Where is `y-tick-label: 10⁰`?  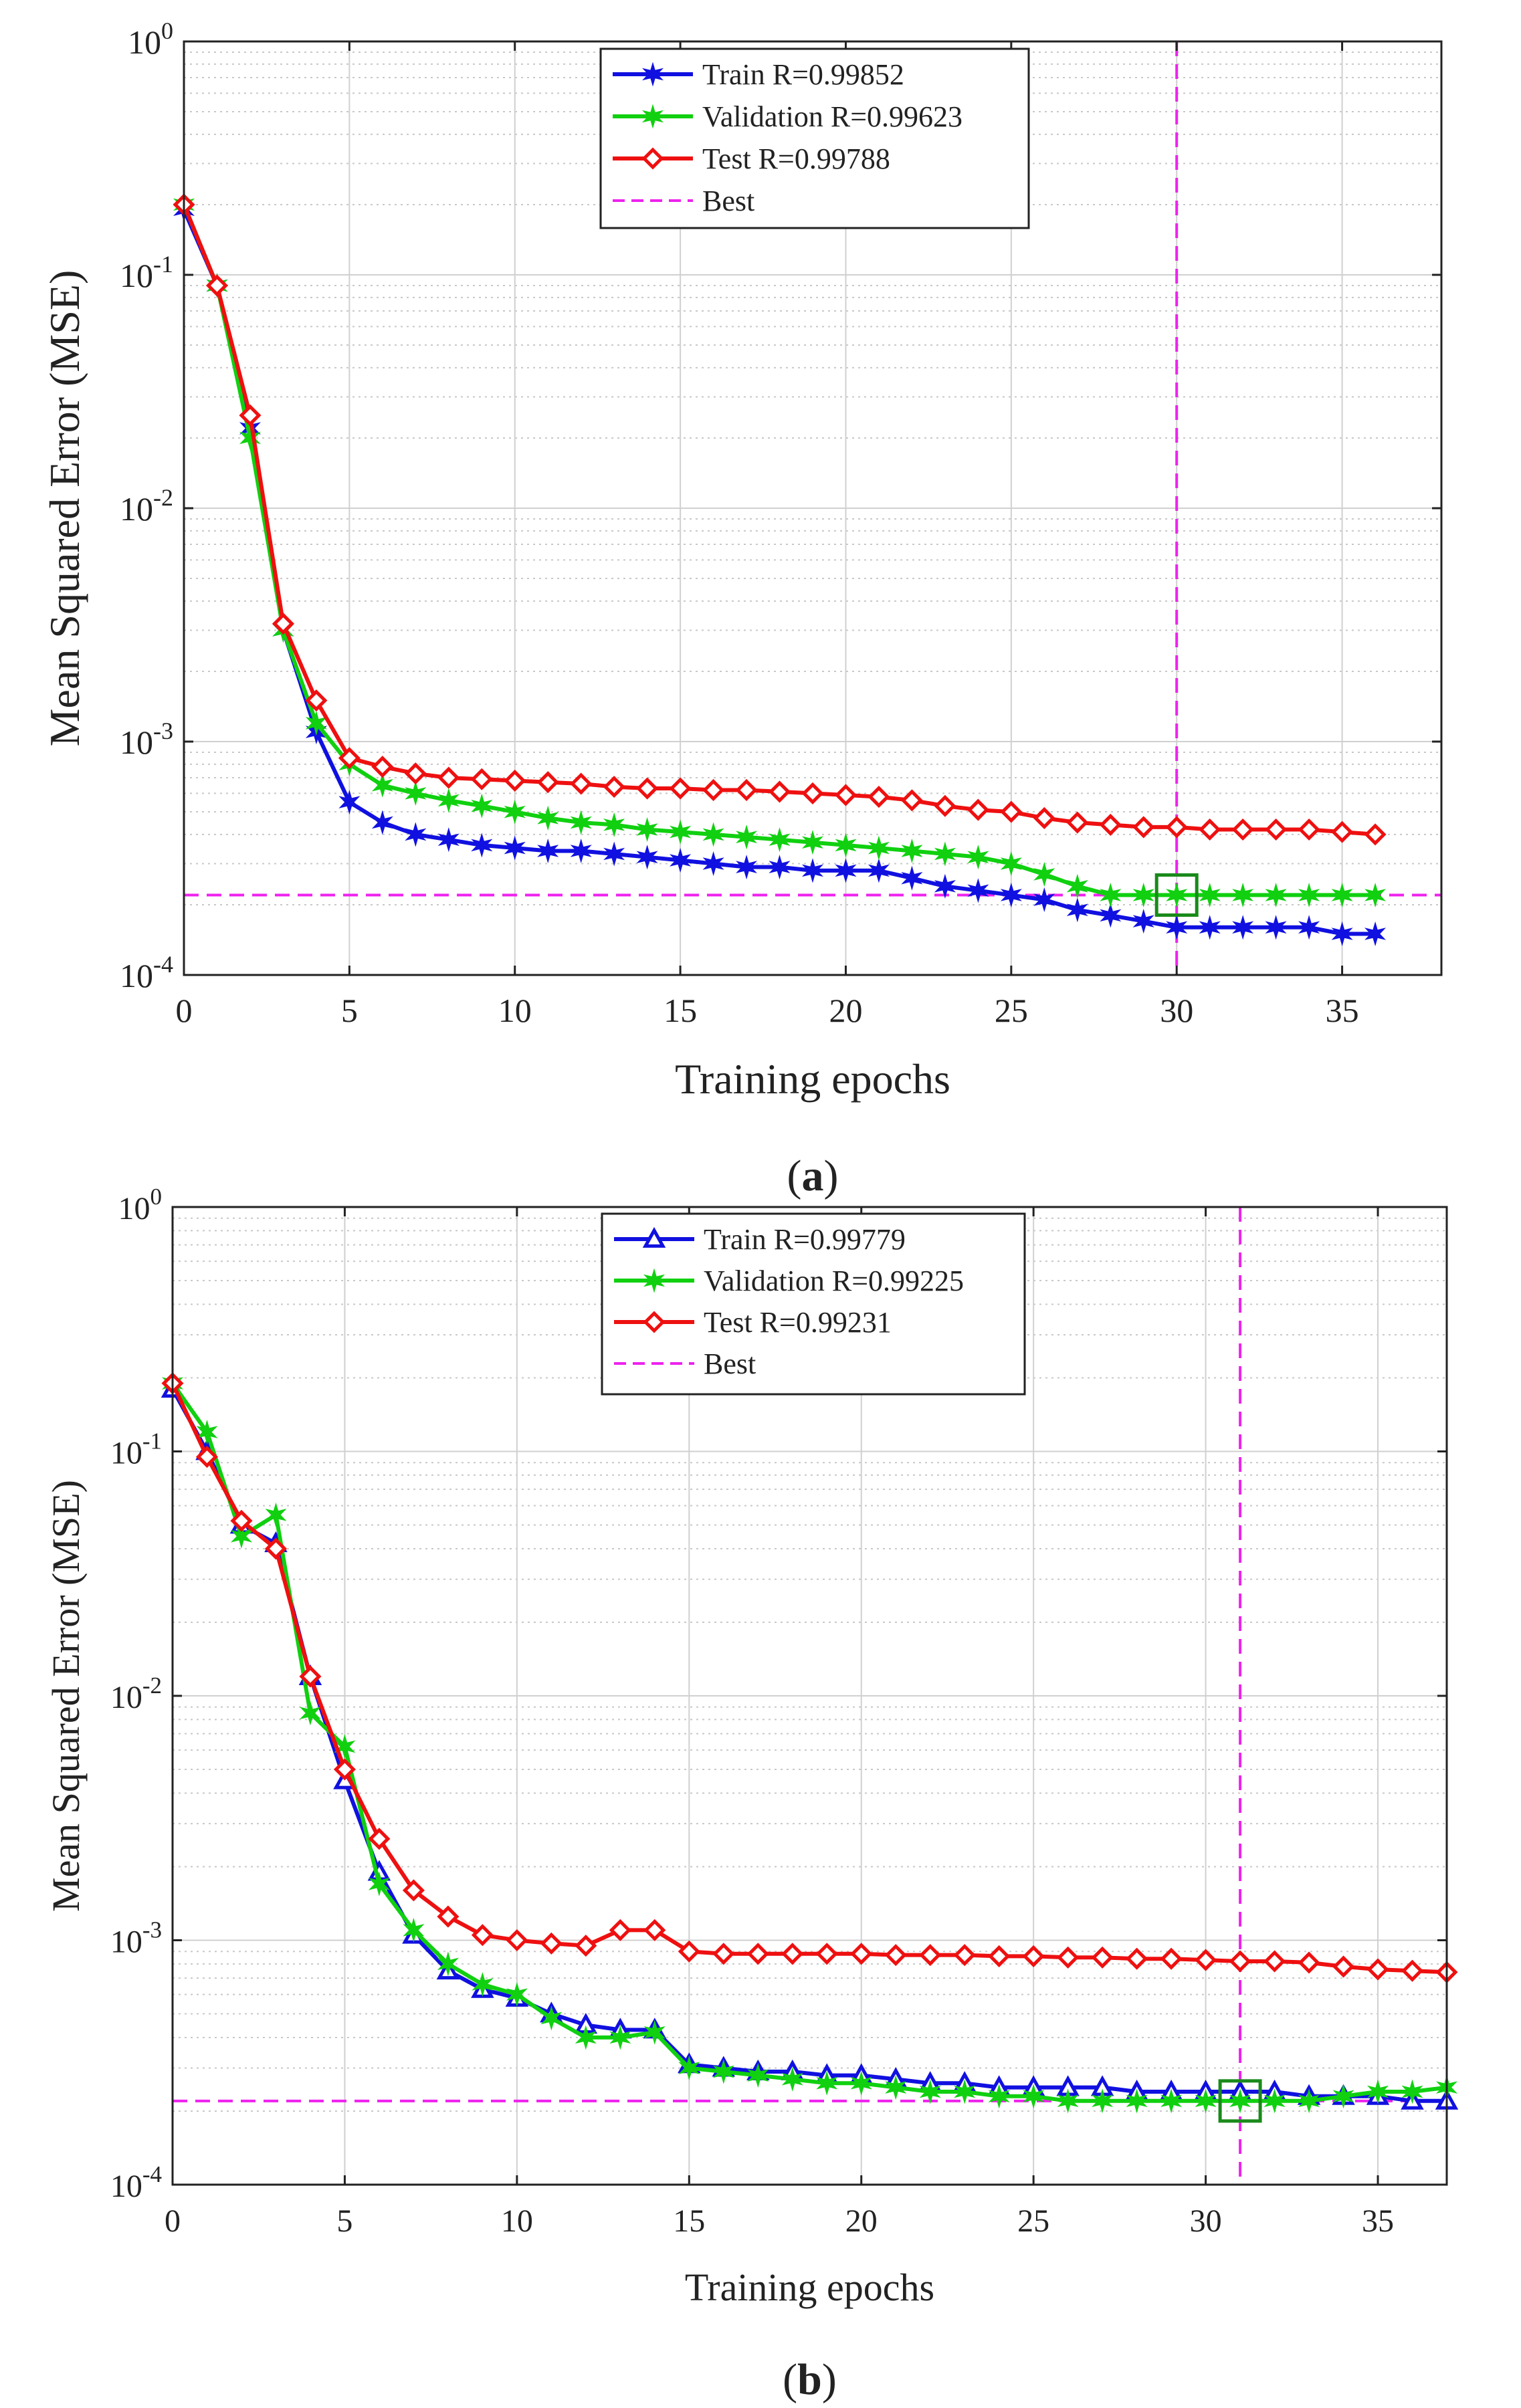
y-tick-label: 10⁰ is located at coordinates (151, 39).